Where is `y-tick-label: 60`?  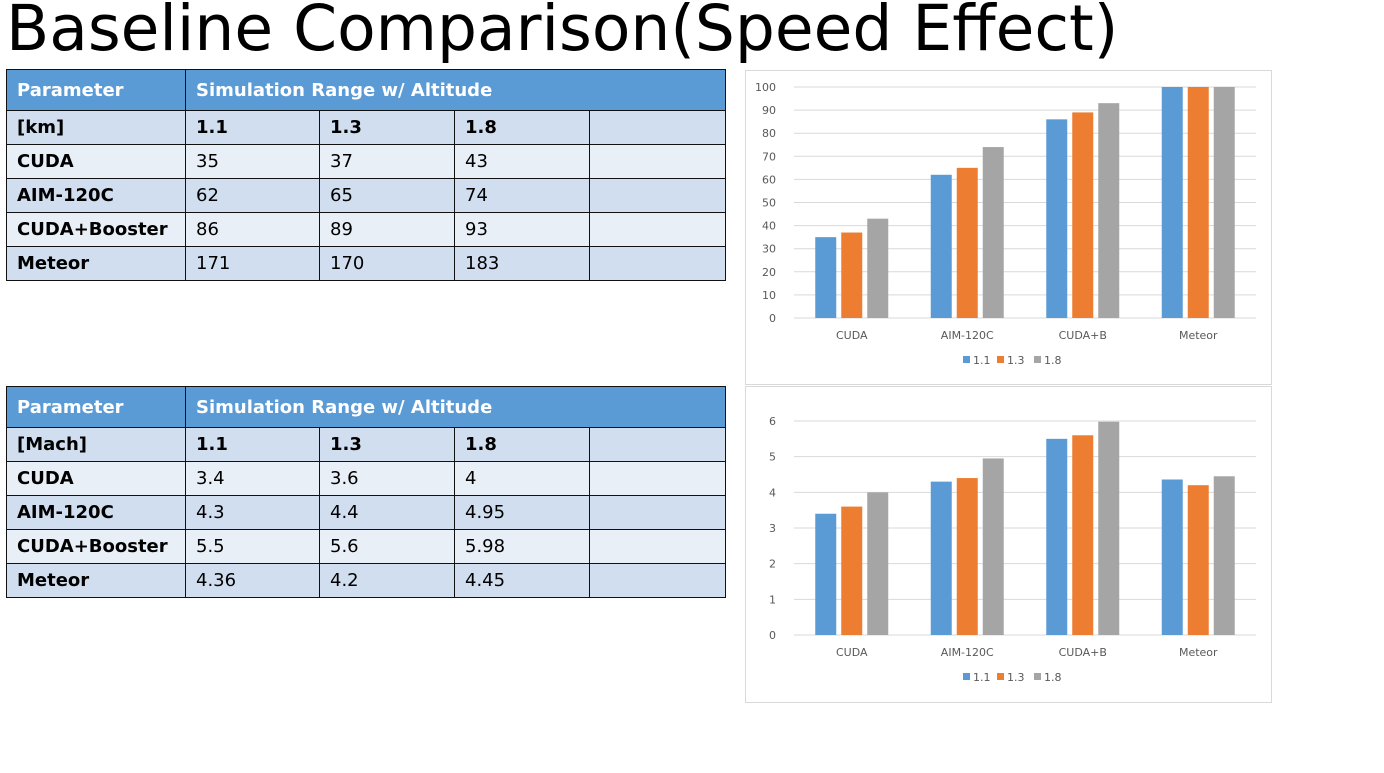
y-tick-label: 60 is located at coordinates (769, 179).